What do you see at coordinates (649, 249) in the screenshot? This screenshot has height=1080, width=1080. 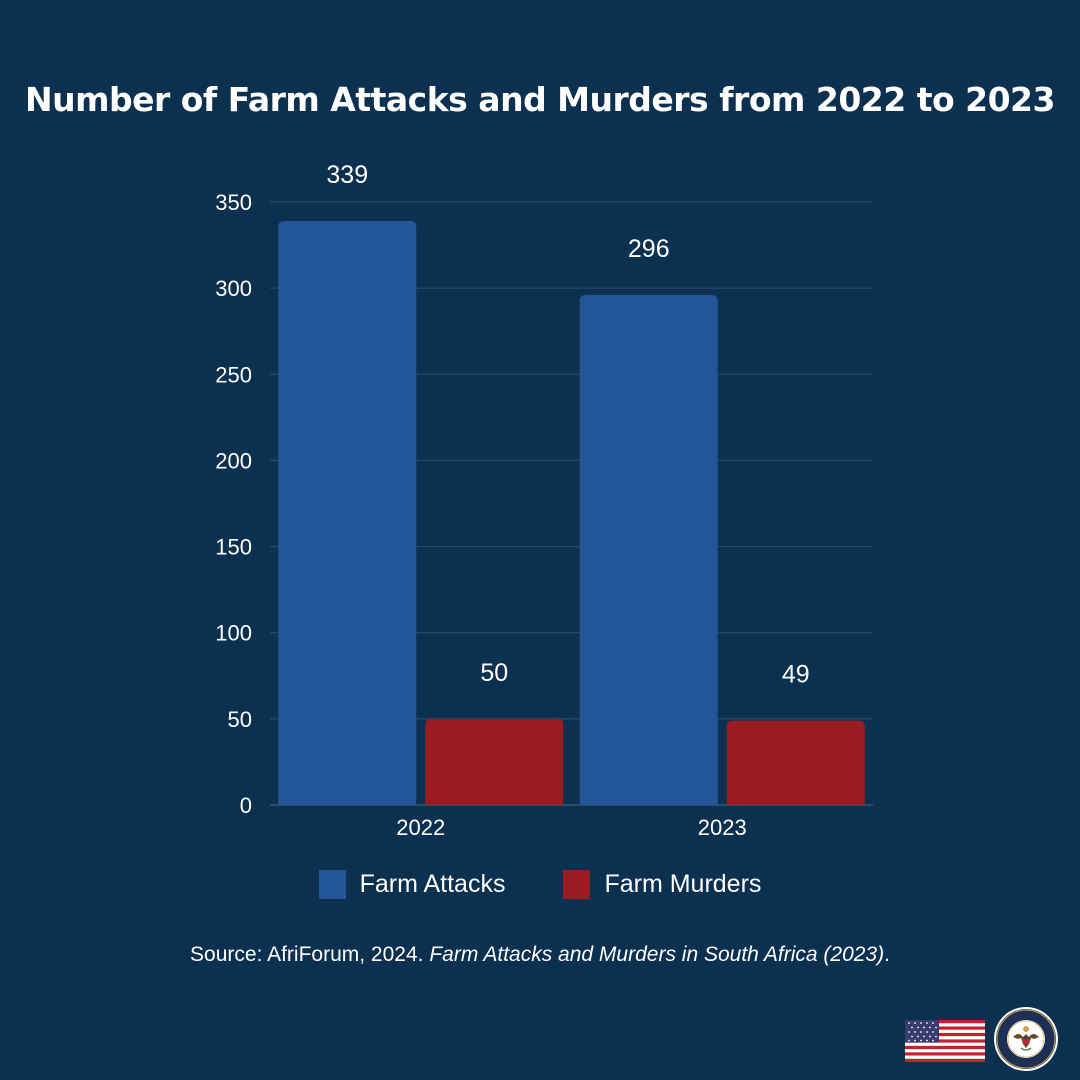 I see `data-label-farm-attacks-2023: 296` at bounding box center [649, 249].